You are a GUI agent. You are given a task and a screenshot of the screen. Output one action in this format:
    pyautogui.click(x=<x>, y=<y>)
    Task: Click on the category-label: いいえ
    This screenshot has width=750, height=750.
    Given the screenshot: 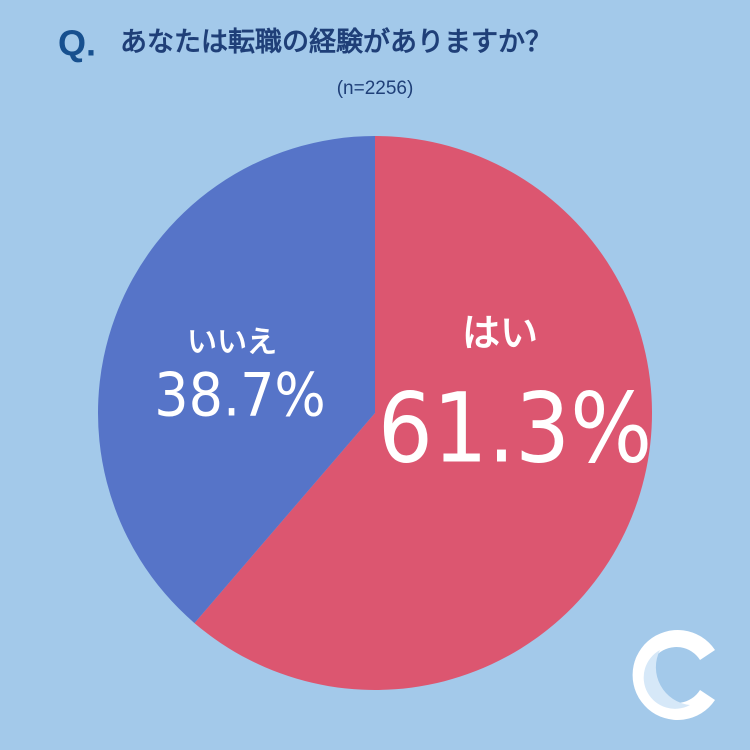 What is the action you would take?
    pyautogui.click(x=232, y=342)
    